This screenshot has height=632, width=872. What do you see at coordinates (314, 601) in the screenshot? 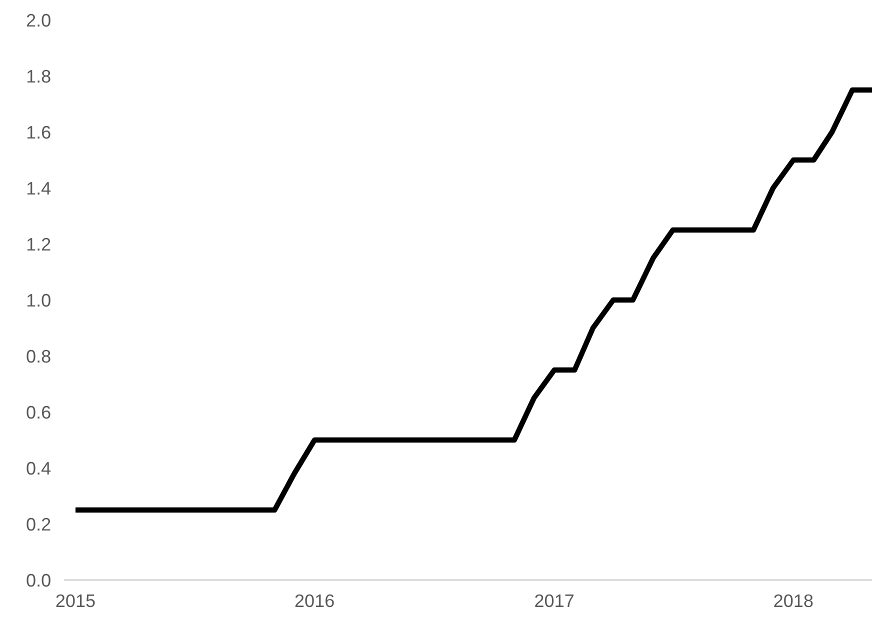
I see `x-tick-label: 2016` at bounding box center [314, 601].